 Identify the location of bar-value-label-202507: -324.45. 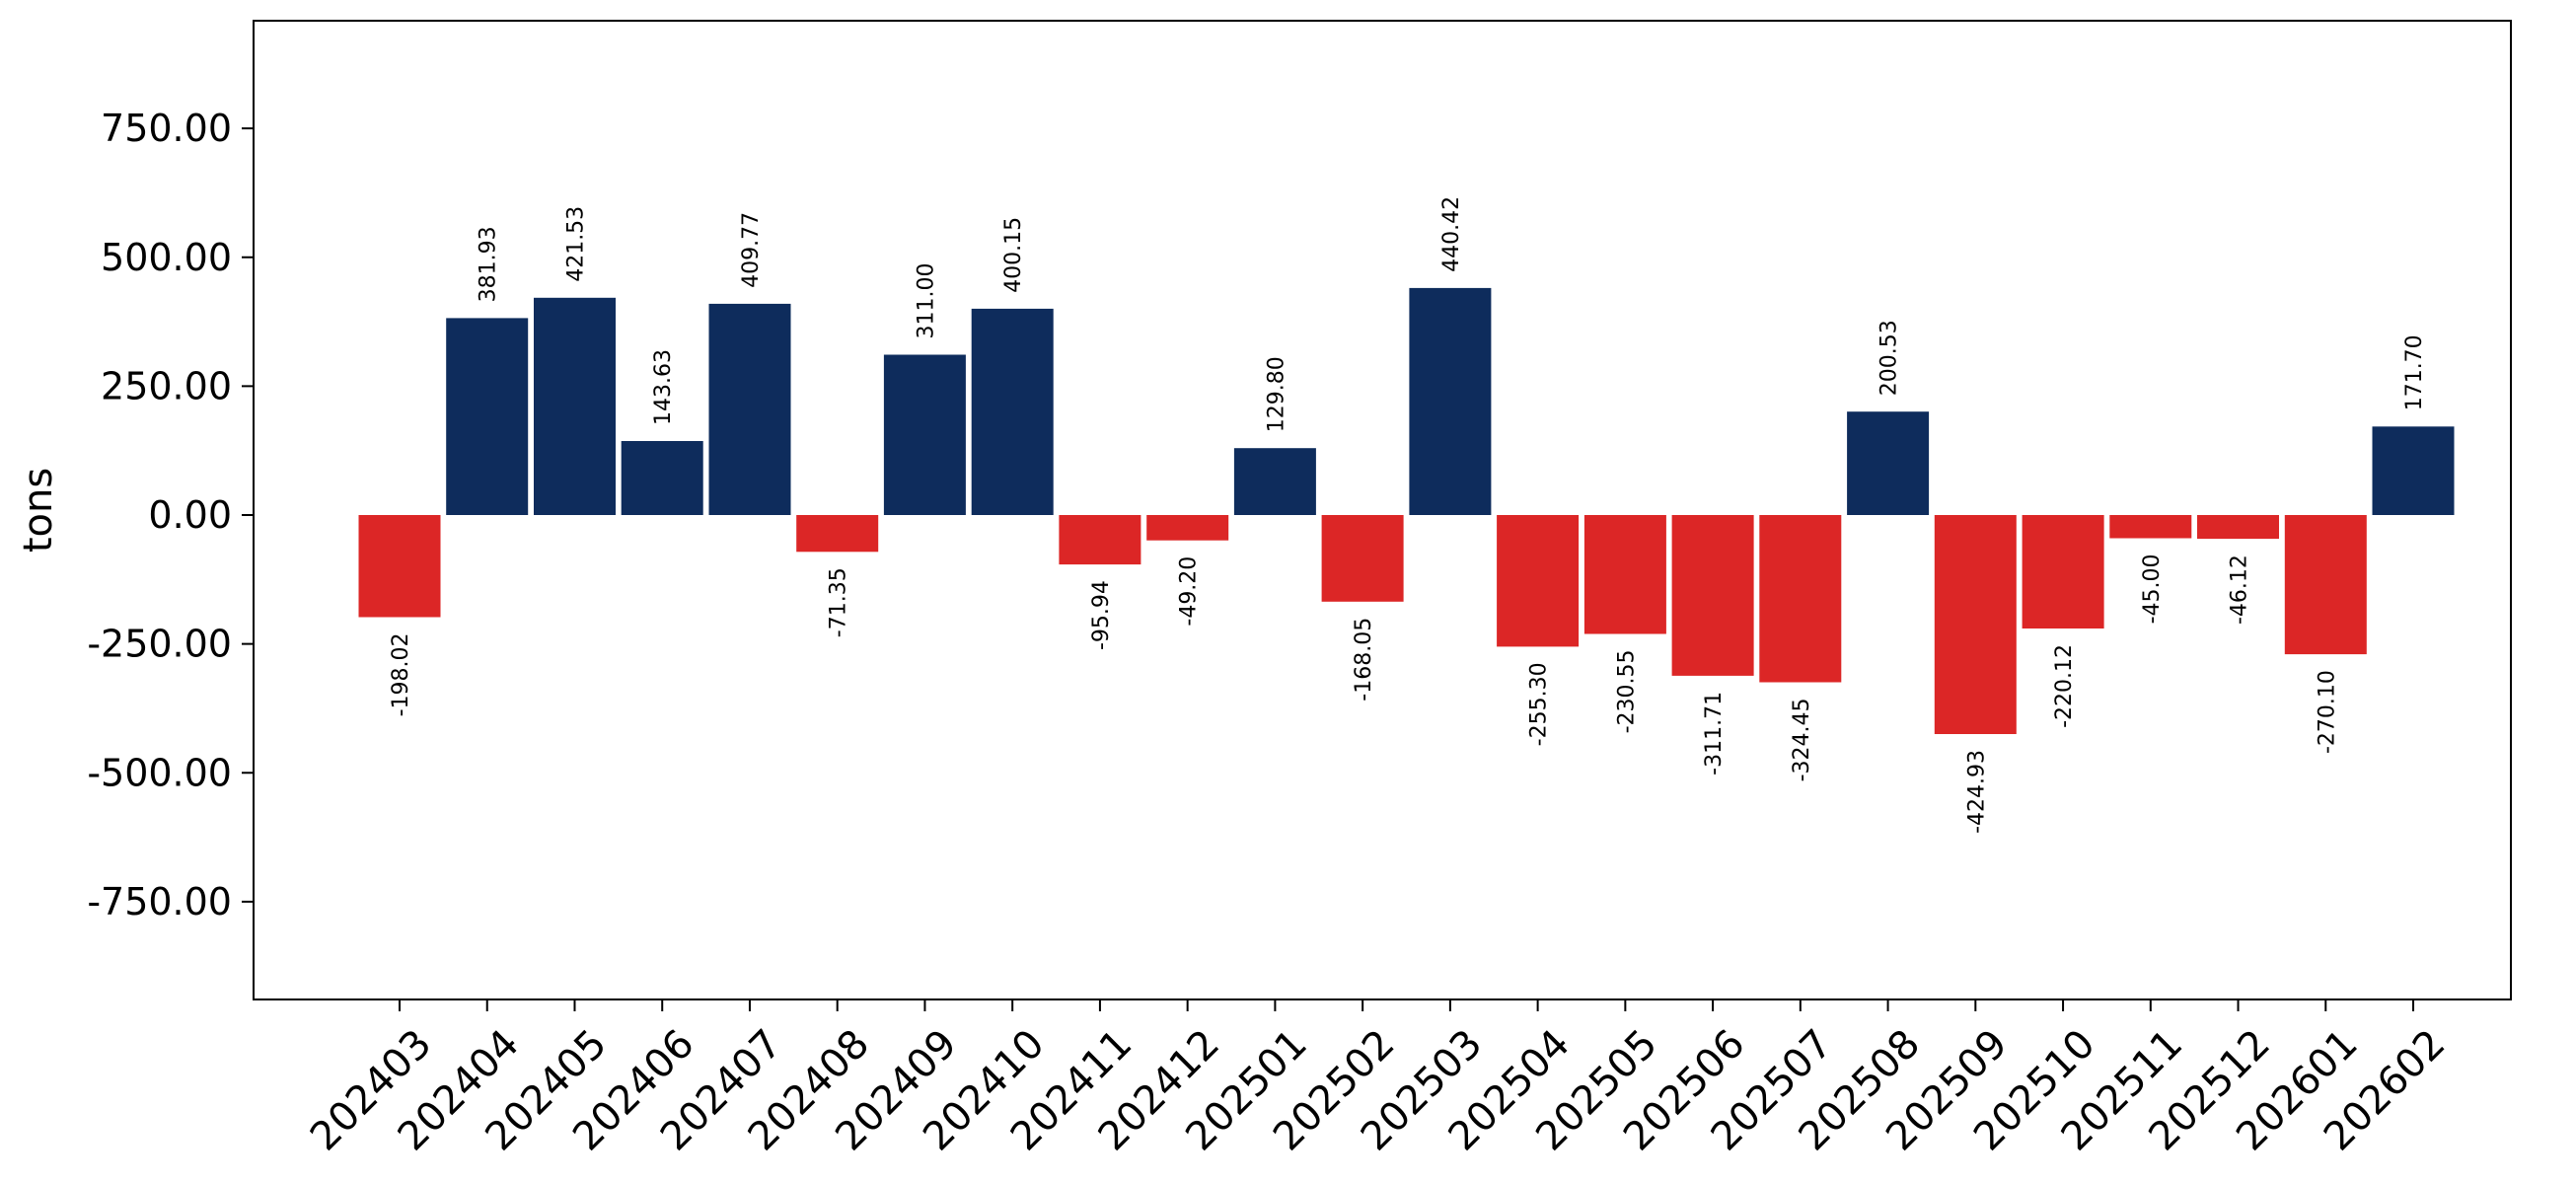
(1802, 740).